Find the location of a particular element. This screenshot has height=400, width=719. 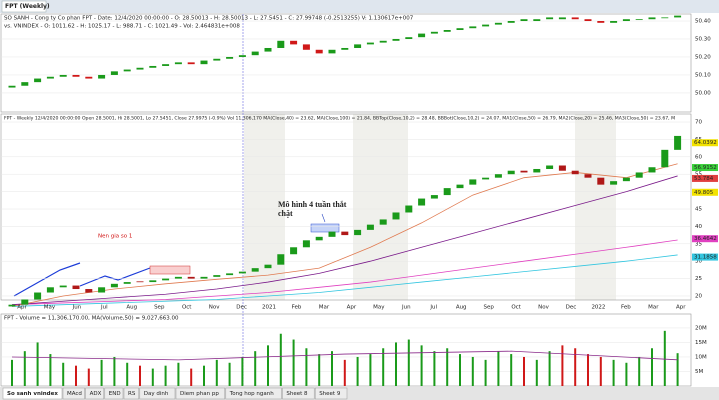

x-tick-label: Apr is located at coordinates (352, 308).